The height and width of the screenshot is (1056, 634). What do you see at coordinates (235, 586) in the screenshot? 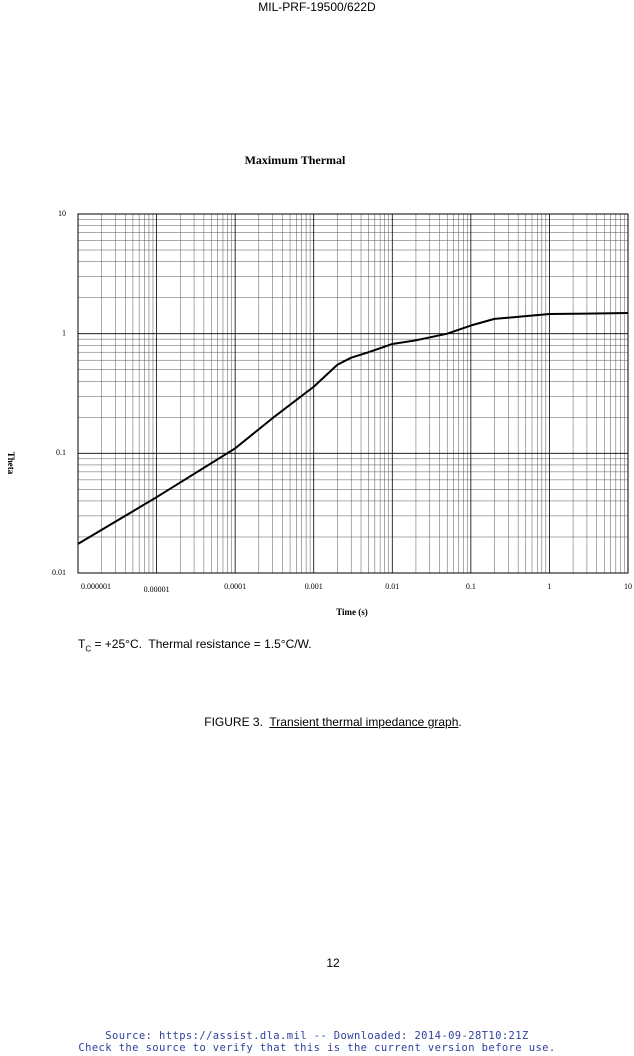
I see `x-tick-label: 0.0001` at bounding box center [235, 586].